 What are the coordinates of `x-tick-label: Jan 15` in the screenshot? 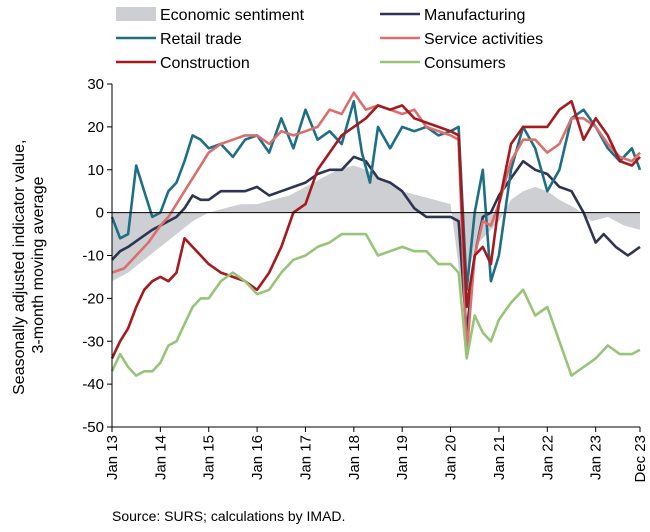 It's located at (209, 457).